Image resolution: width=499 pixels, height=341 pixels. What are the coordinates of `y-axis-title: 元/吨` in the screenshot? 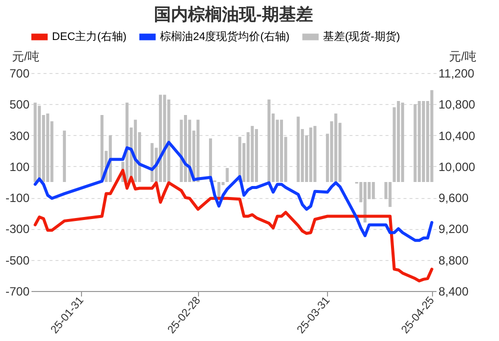 It's located at (26, 57).